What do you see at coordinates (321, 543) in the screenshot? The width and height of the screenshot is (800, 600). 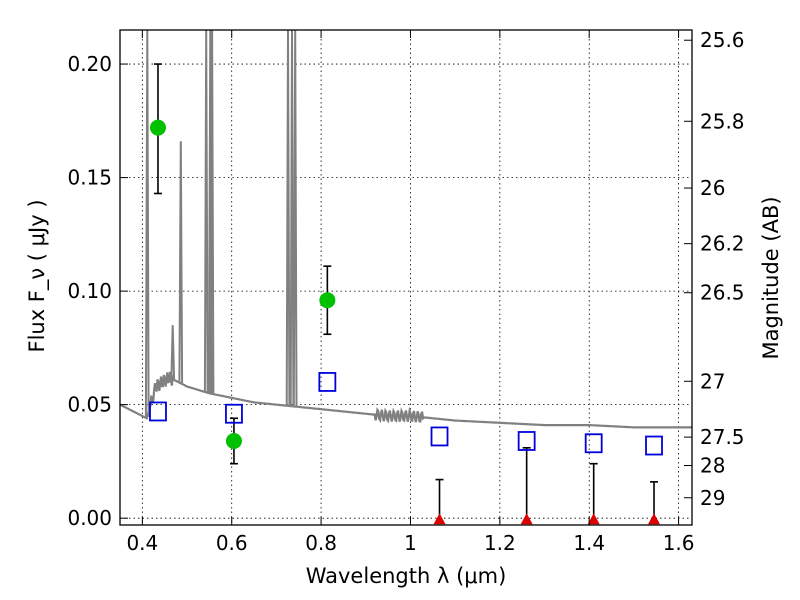 I see `x-tick-label: 0.8` at bounding box center [321, 543].